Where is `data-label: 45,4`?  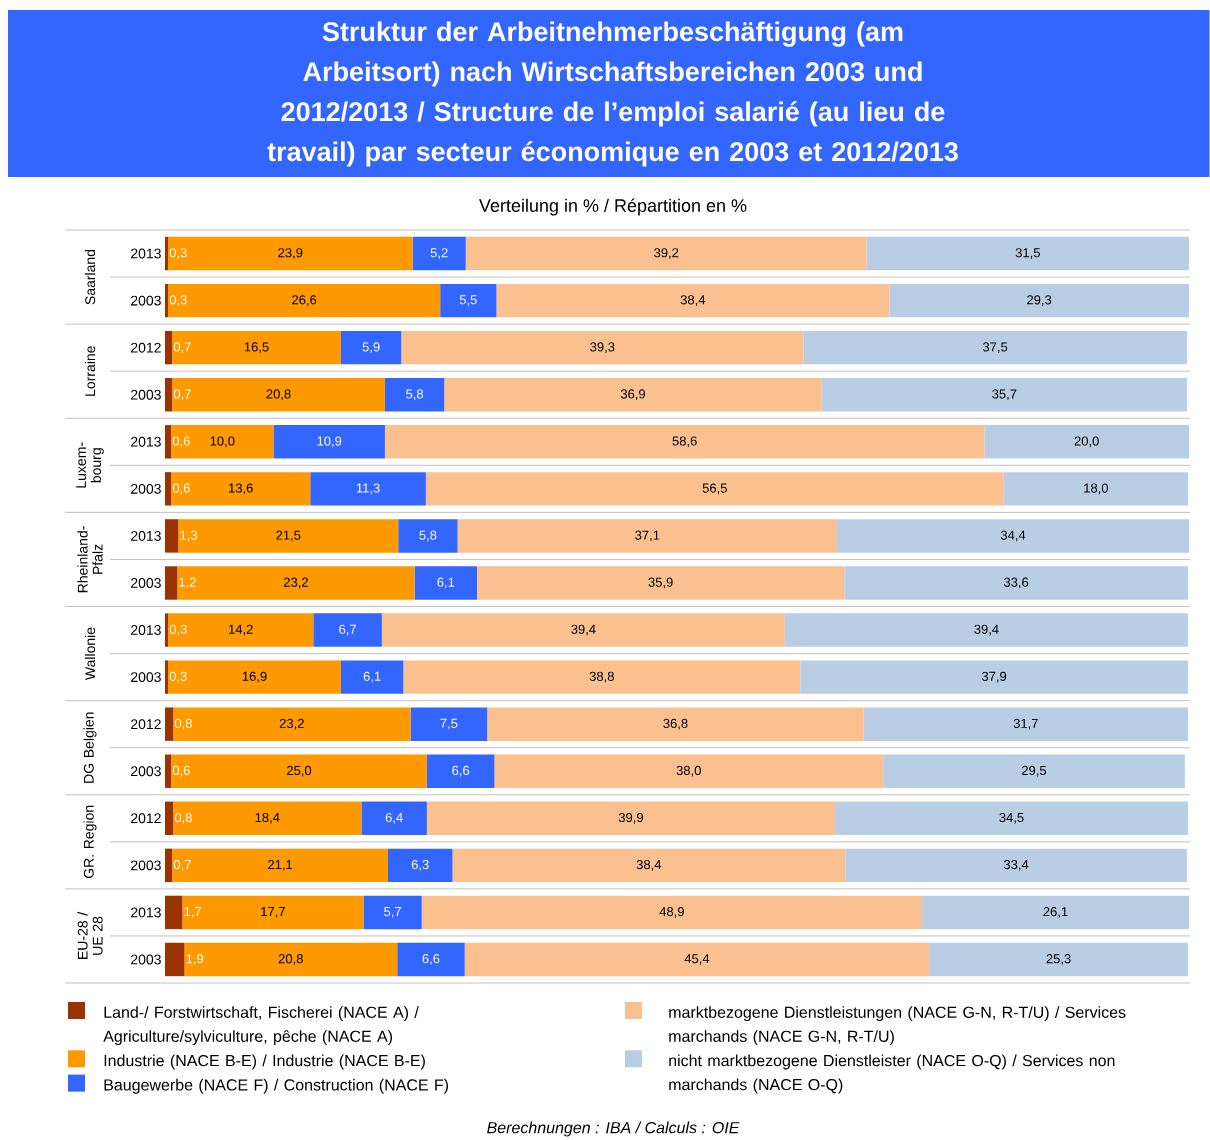 data-label: 45,4 is located at coordinates (697, 959).